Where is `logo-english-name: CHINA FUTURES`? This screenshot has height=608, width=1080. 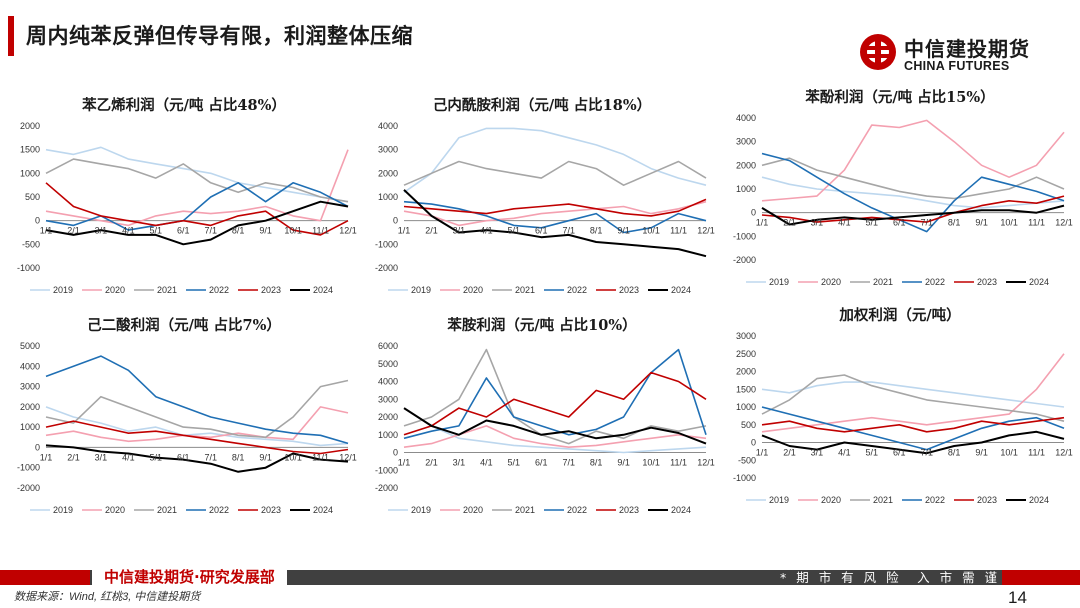
logo-english-name: CHINA FUTURES is located at coordinates (957, 66).